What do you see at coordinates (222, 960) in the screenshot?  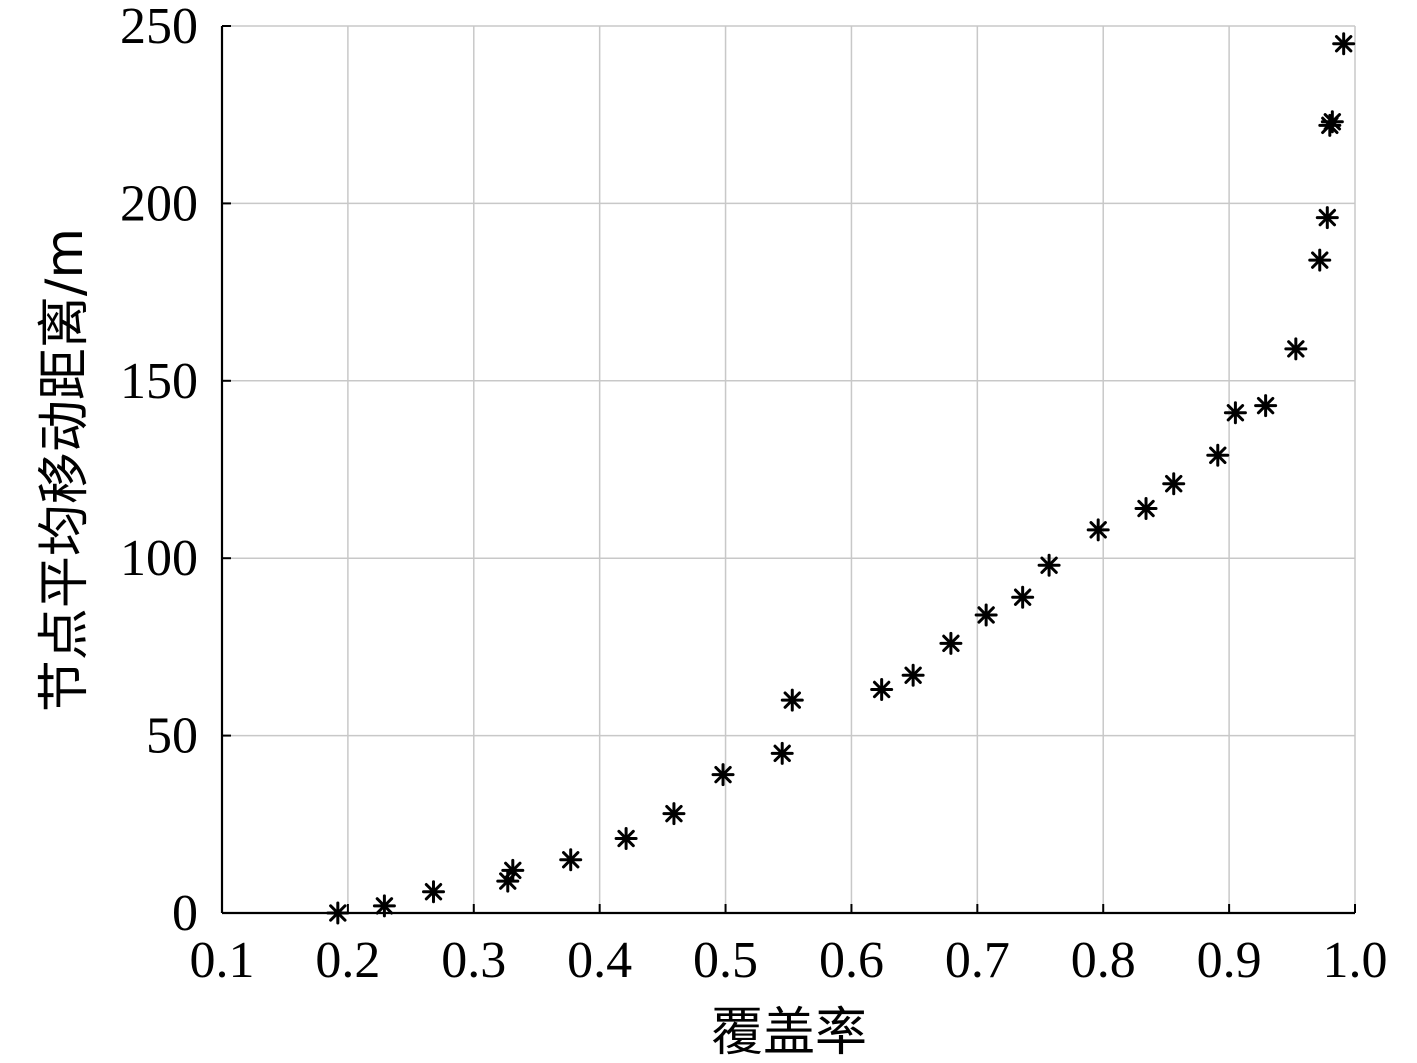 I see `x-tick-label: 0.1` at bounding box center [222, 960].